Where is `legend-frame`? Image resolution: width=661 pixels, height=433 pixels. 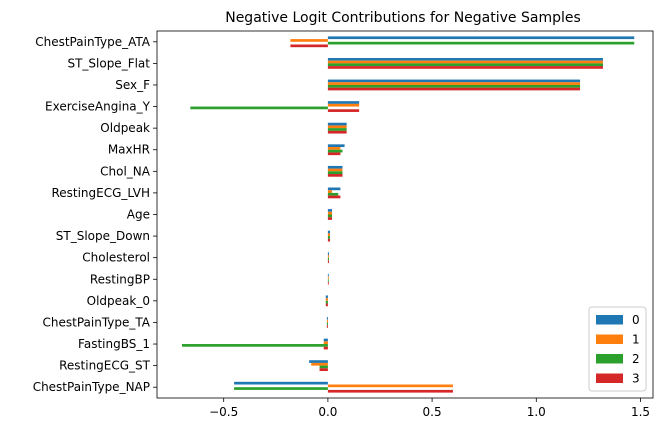 legend-frame is located at coordinates (617, 349).